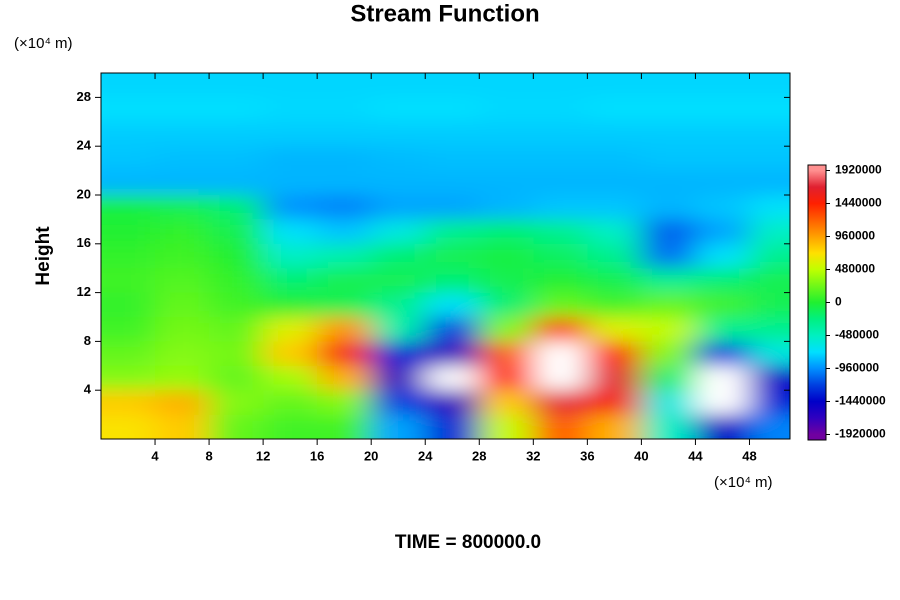  I want to click on x-tick-label: 36, so click(587, 455).